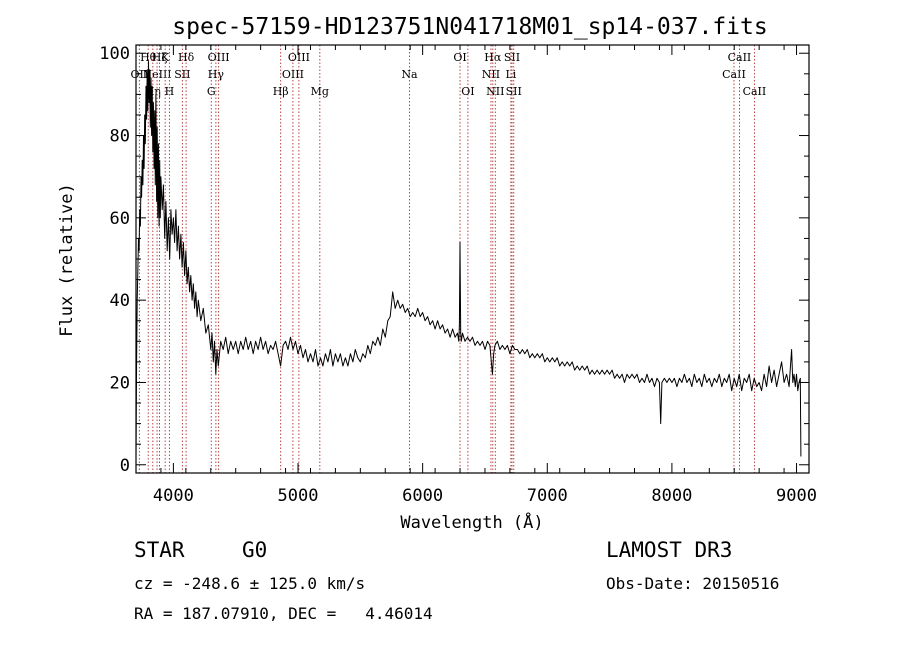  Describe the element at coordinates (510, 74) in the screenshot. I see `marker-label: Li` at that location.